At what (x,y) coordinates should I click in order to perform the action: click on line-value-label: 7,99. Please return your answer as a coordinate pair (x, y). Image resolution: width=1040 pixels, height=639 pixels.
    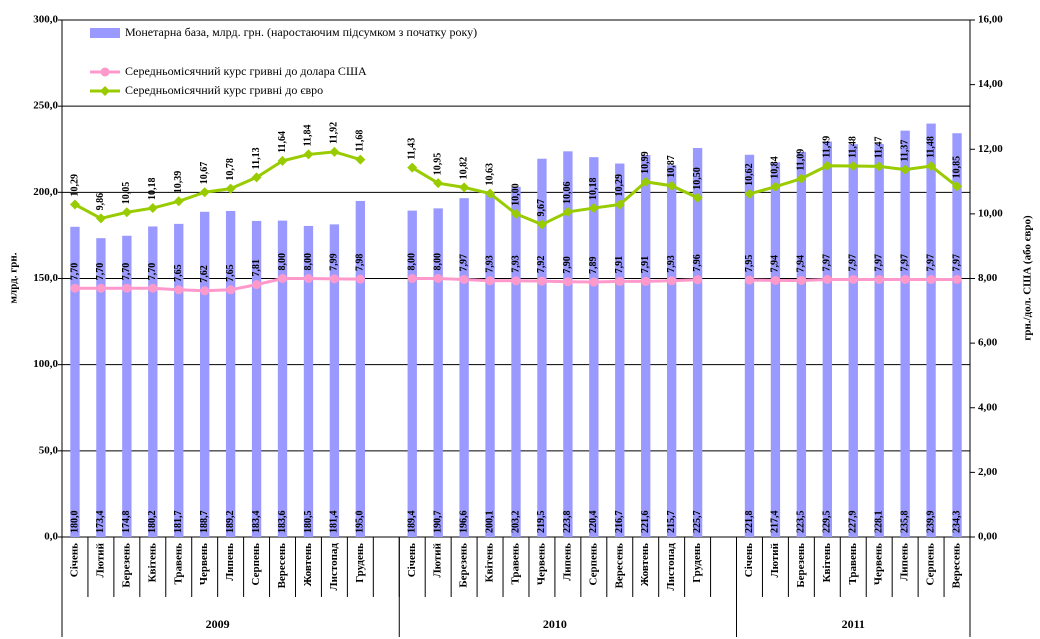
    Looking at the image, I should click on (334, 262).